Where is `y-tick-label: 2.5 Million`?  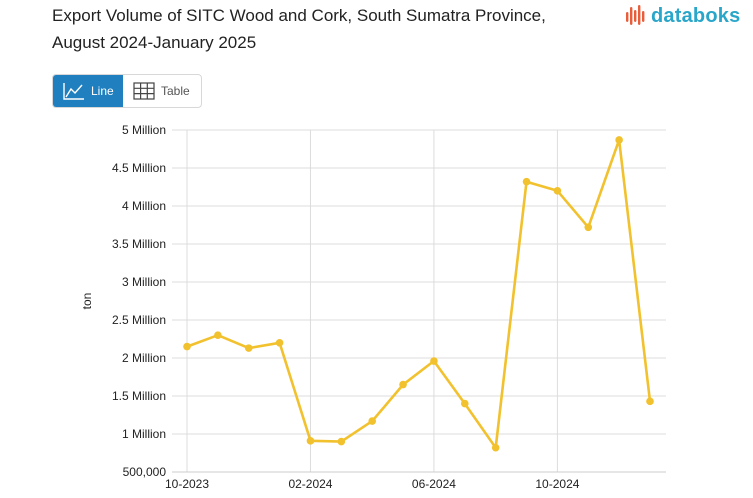
y-tick-label: 2.5 Million is located at coordinates (139, 320).